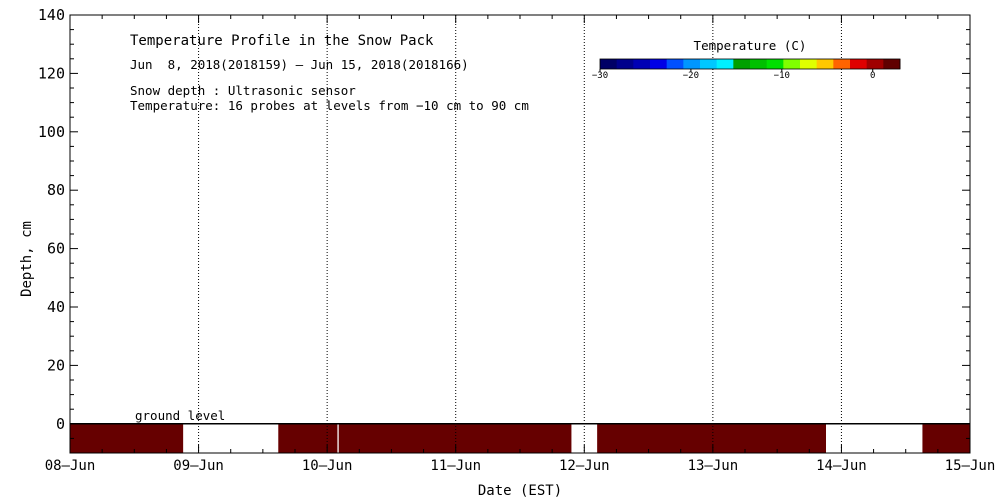 This screenshot has height=500, width=1000. I want to click on y-axis-label: Depth, cm, so click(27, 259).